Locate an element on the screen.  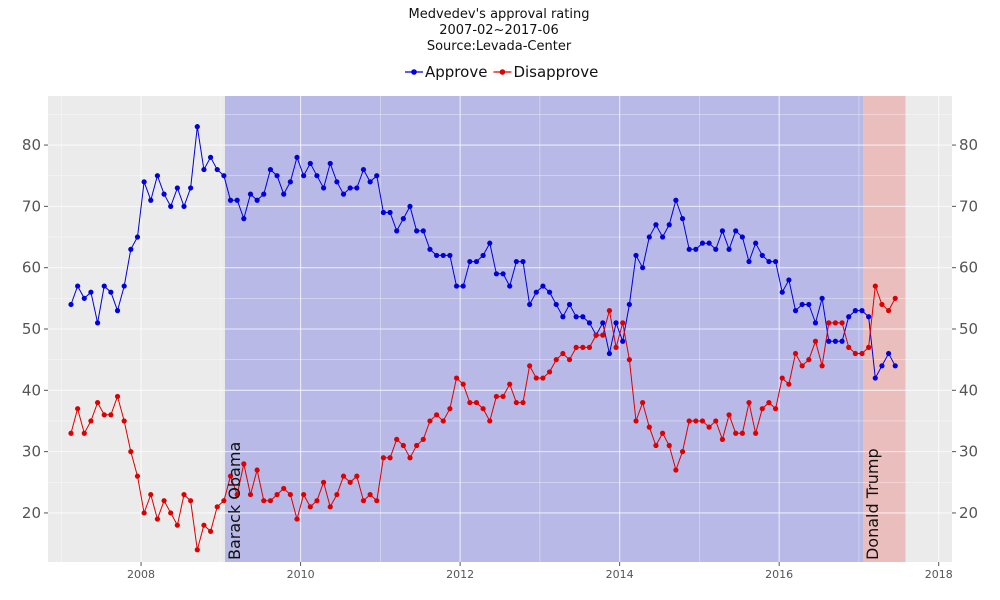
legend-marker-disapprove is located at coordinates (502, 72).